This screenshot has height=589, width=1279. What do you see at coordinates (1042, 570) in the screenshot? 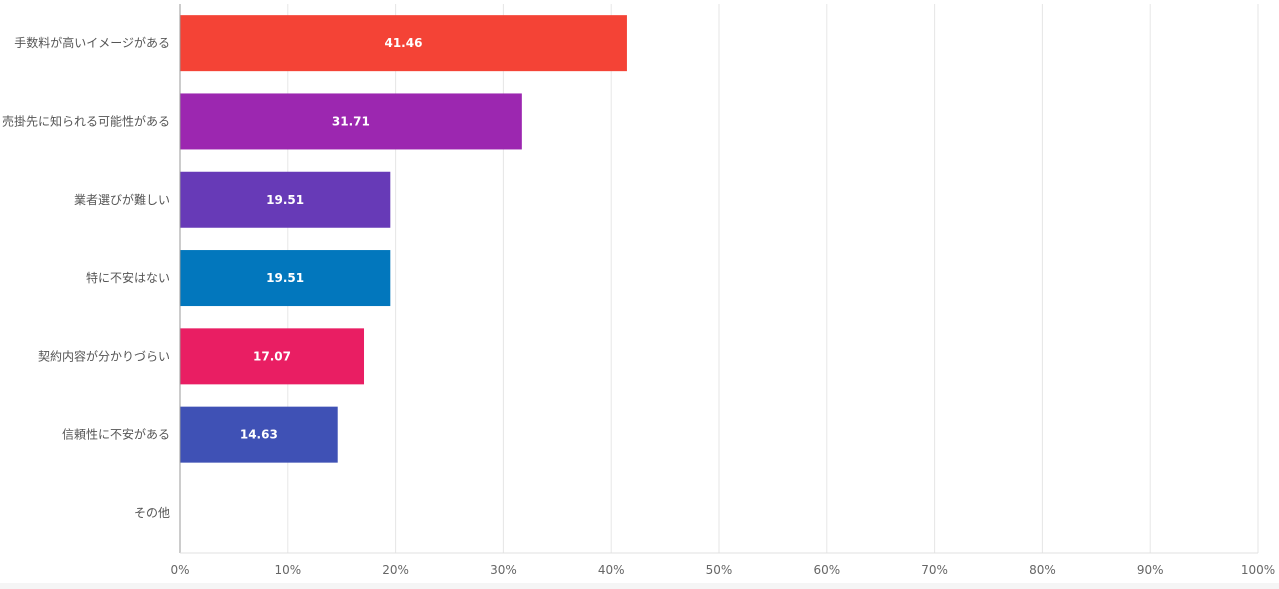
I see `x-tick-label: 80%` at bounding box center [1042, 570].